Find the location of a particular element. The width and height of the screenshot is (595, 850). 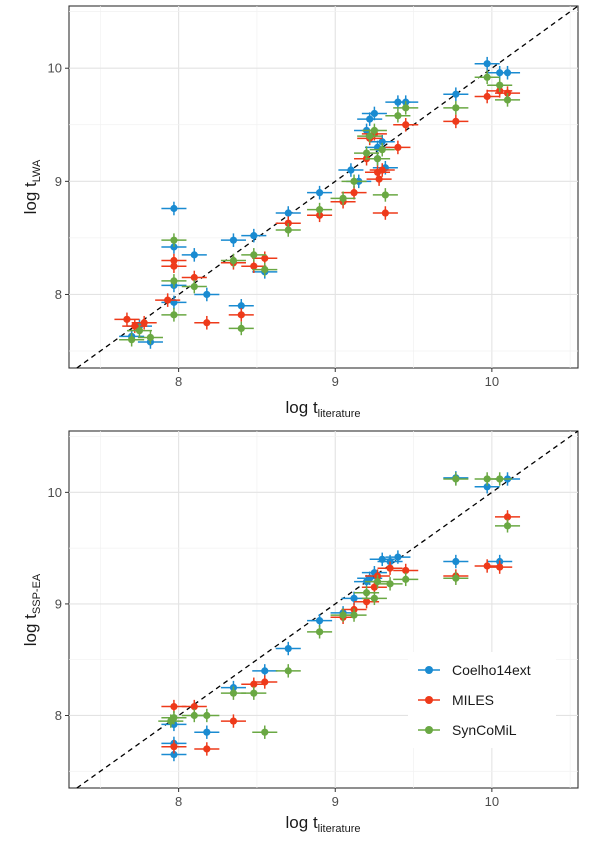

x-tick-label: 10 is located at coordinates (492, 801).